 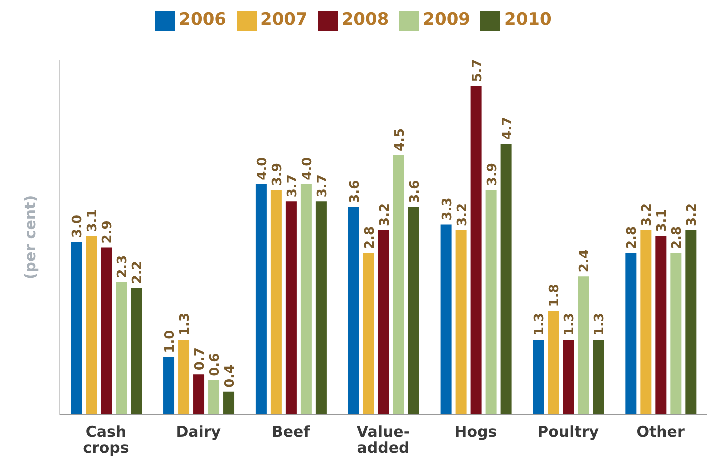 What do you see at coordinates (202, 20) in the screenshot?
I see `legend-label: 2006` at bounding box center [202, 20].